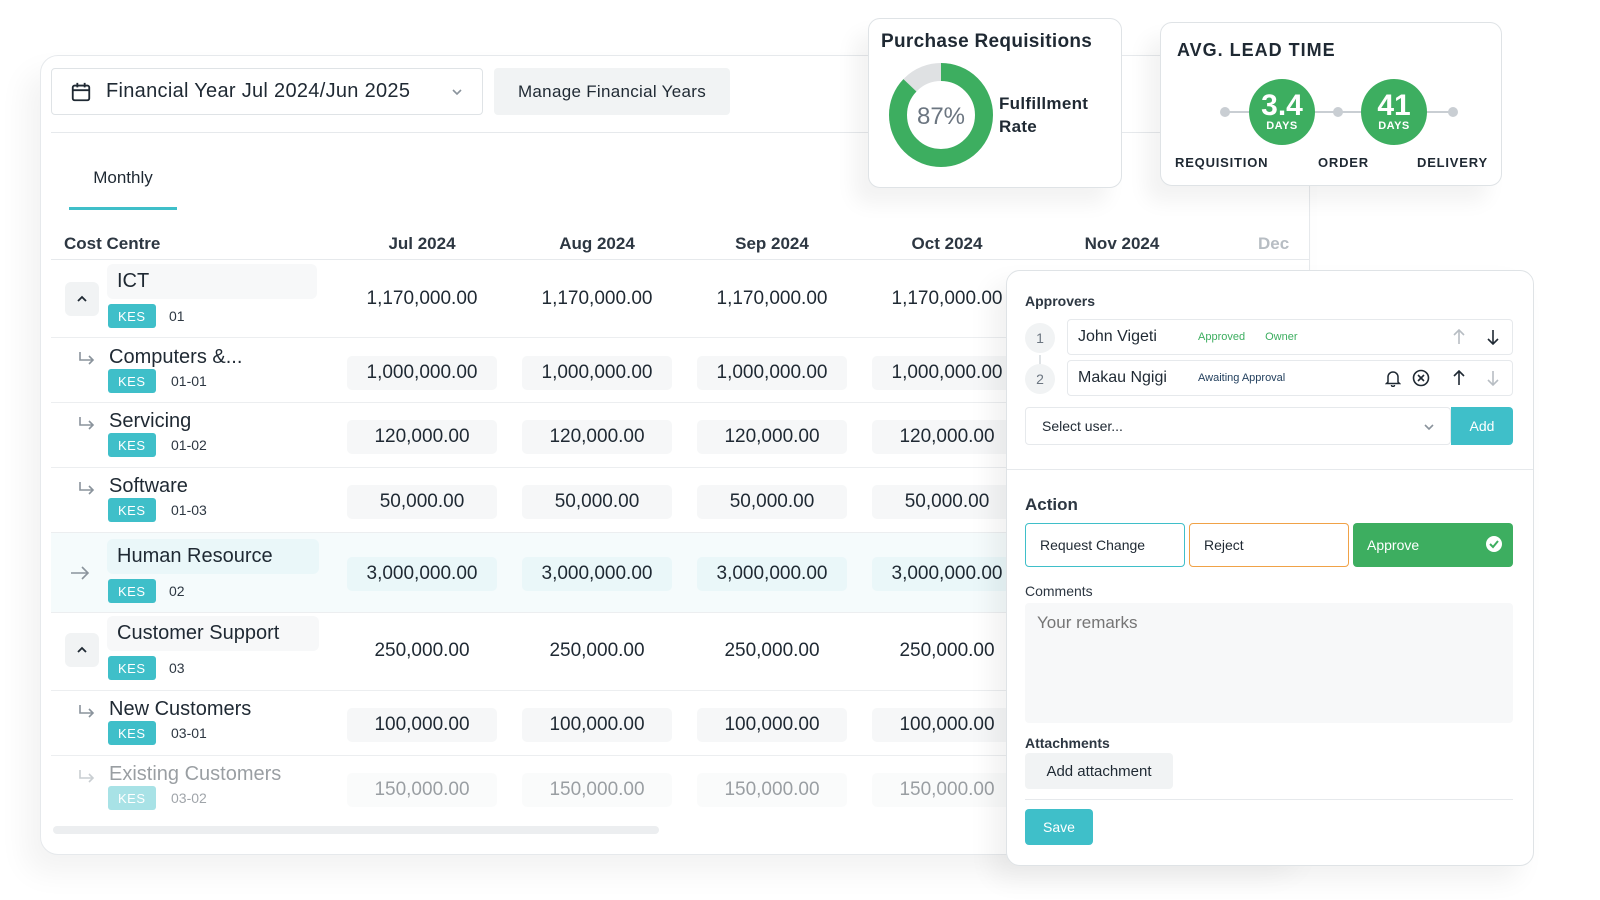 The height and width of the screenshot is (900, 1600). I want to click on fulfillment-label-line2: Rate, so click(1018, 126).